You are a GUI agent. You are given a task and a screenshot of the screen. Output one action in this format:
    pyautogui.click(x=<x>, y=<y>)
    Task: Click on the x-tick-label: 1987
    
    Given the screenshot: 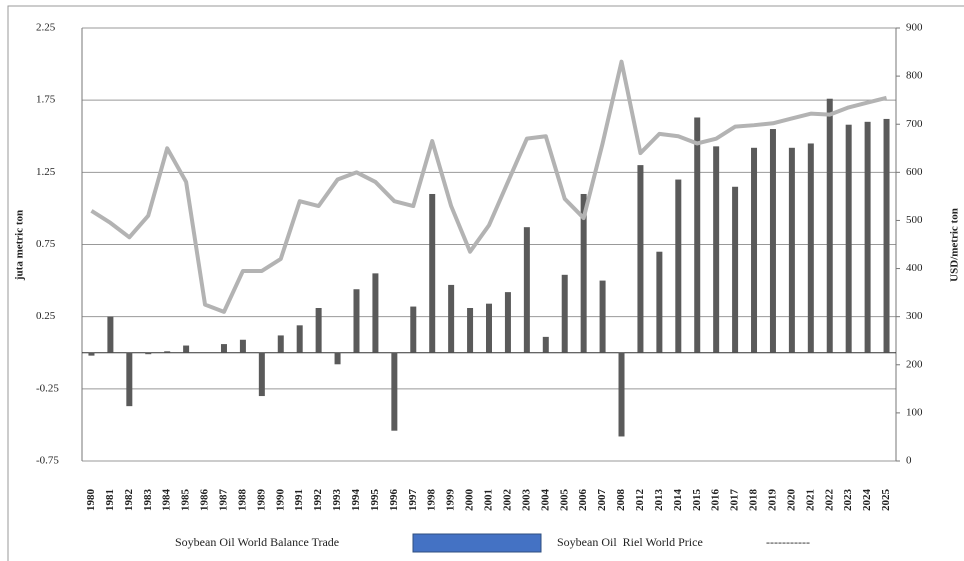 What is the action you would take?
    pyautogui.click(x=224, y=500)
    